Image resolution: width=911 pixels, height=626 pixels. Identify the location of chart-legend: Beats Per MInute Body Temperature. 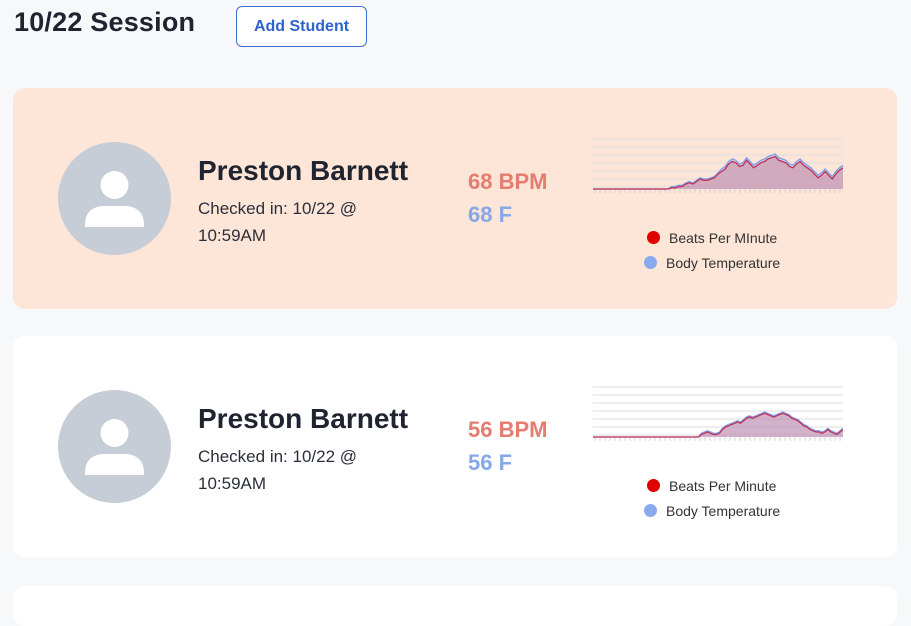
(712, 250).